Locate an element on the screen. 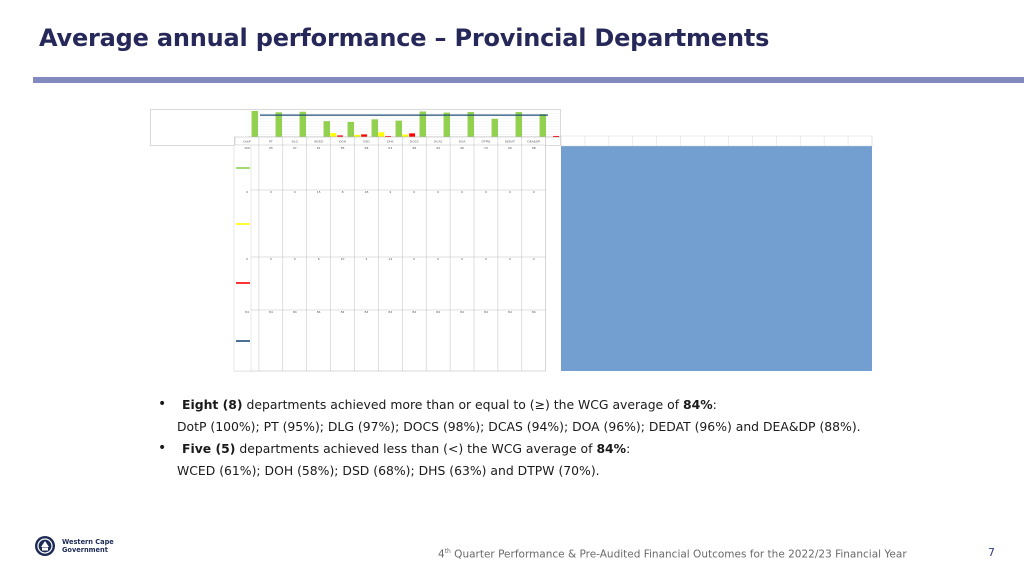 This screenshot has width=1024, height=575. western-cape-logo: Western Cape Government is located at coordinates (74, 546).